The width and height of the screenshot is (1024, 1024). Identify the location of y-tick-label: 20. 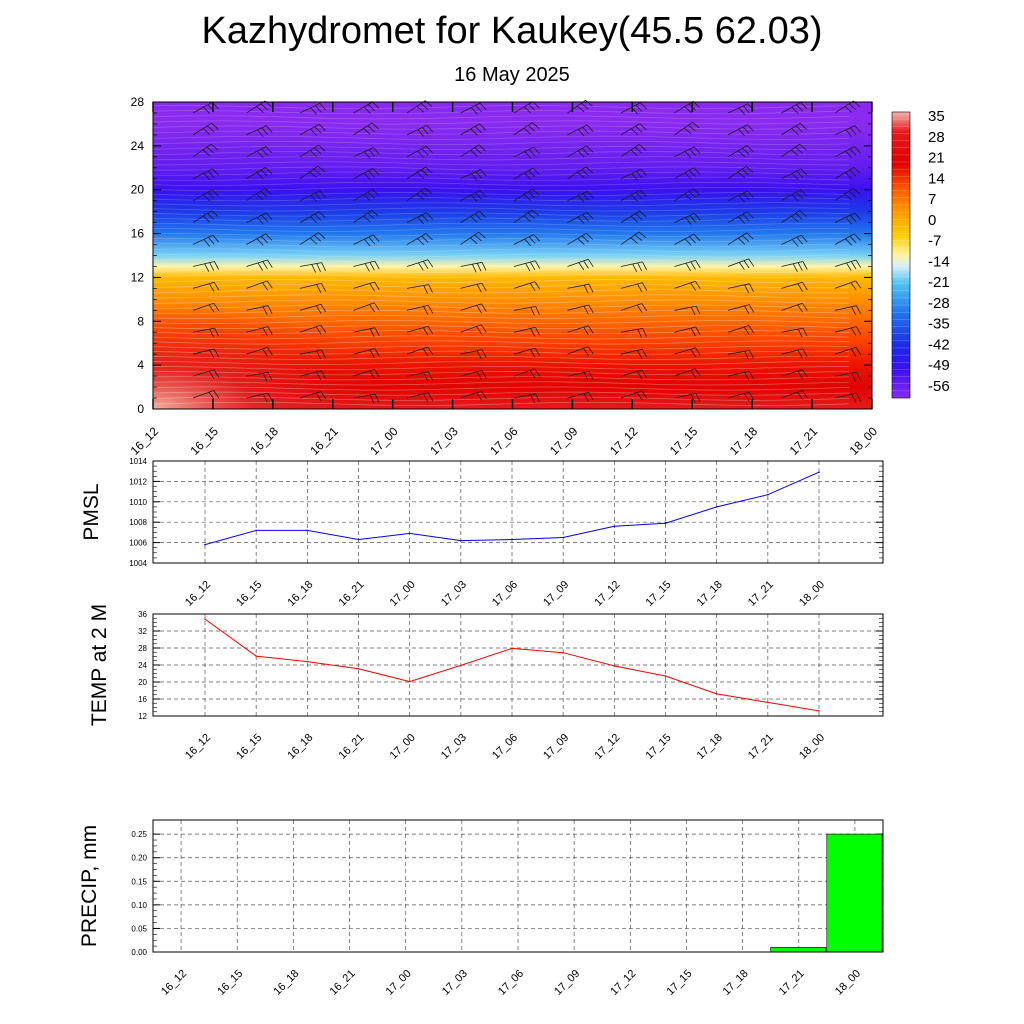
(138, 190).